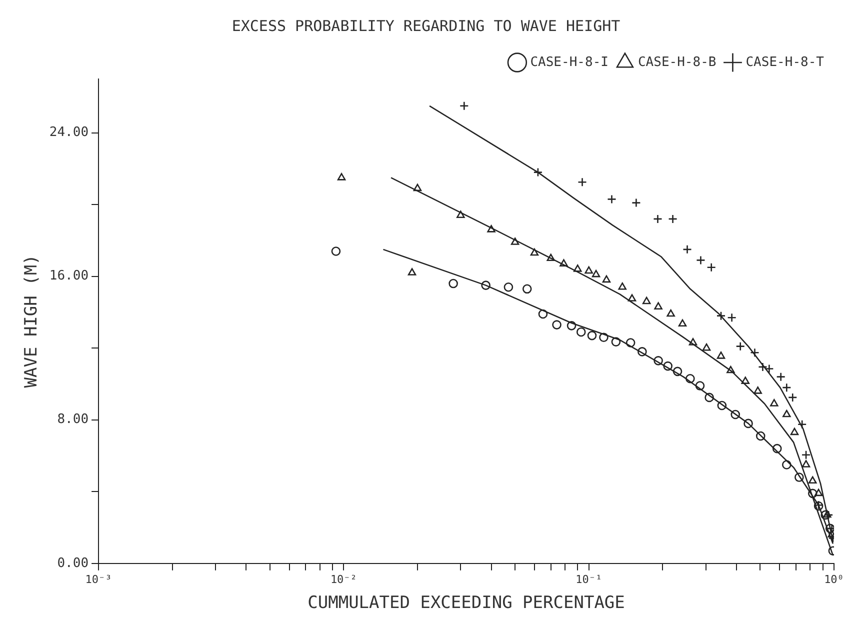 The width and height of the screenshot is (864, 628). I want to click on legend-label: CASE-H-8-T, so click(785, 62).